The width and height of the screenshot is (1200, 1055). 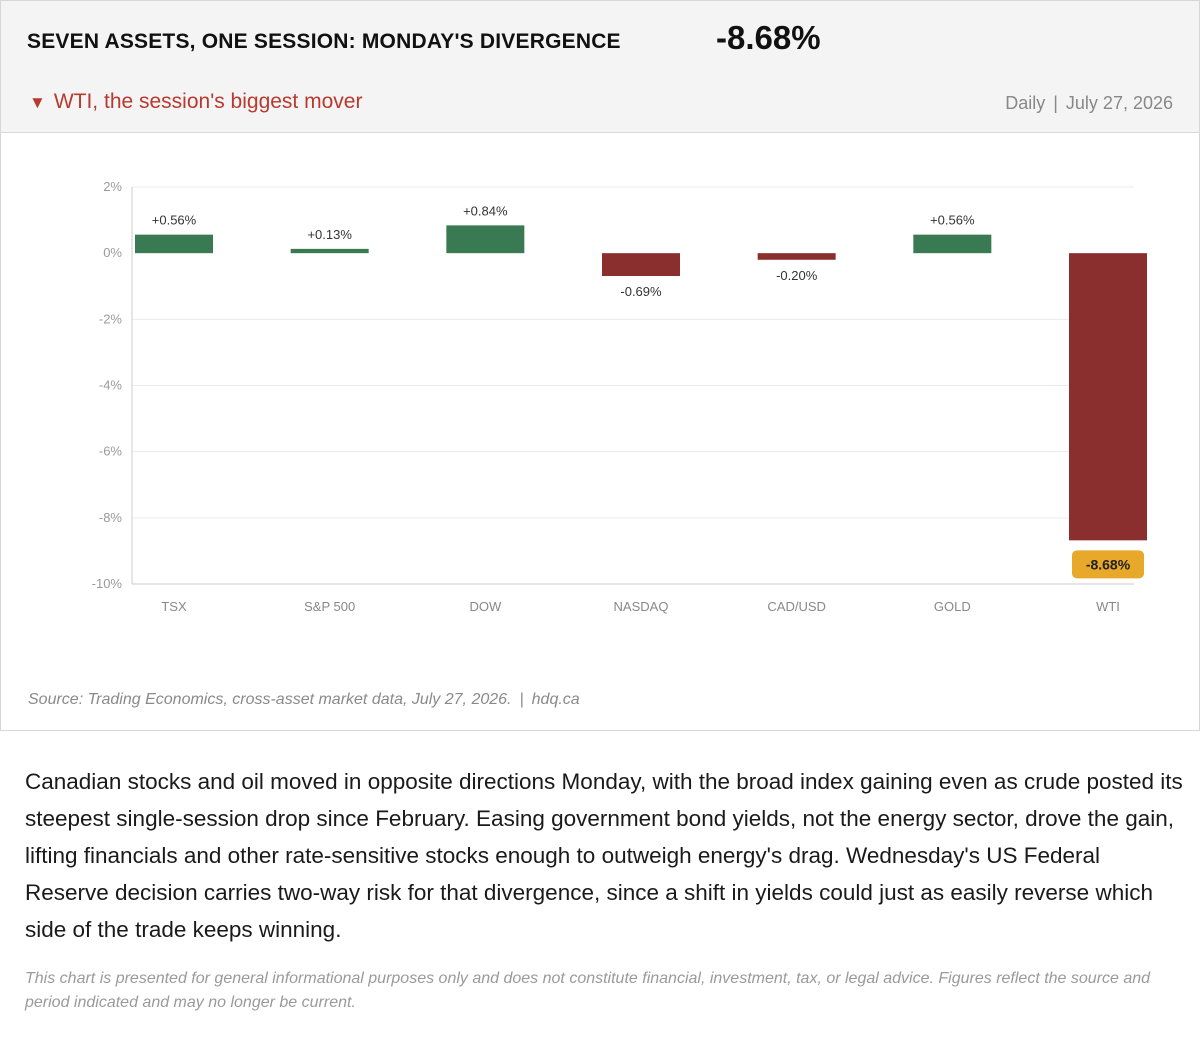 I want to click on date-label: July 27, 2026, so click(x=1119, y=103).